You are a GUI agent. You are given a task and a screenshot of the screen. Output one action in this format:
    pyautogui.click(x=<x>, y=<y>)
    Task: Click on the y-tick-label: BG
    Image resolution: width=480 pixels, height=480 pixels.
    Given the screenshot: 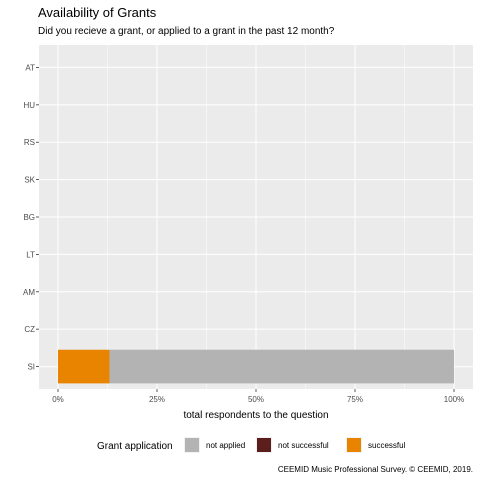 What is the action you would take?
    pyautogui.click(x=29, y=217)
    